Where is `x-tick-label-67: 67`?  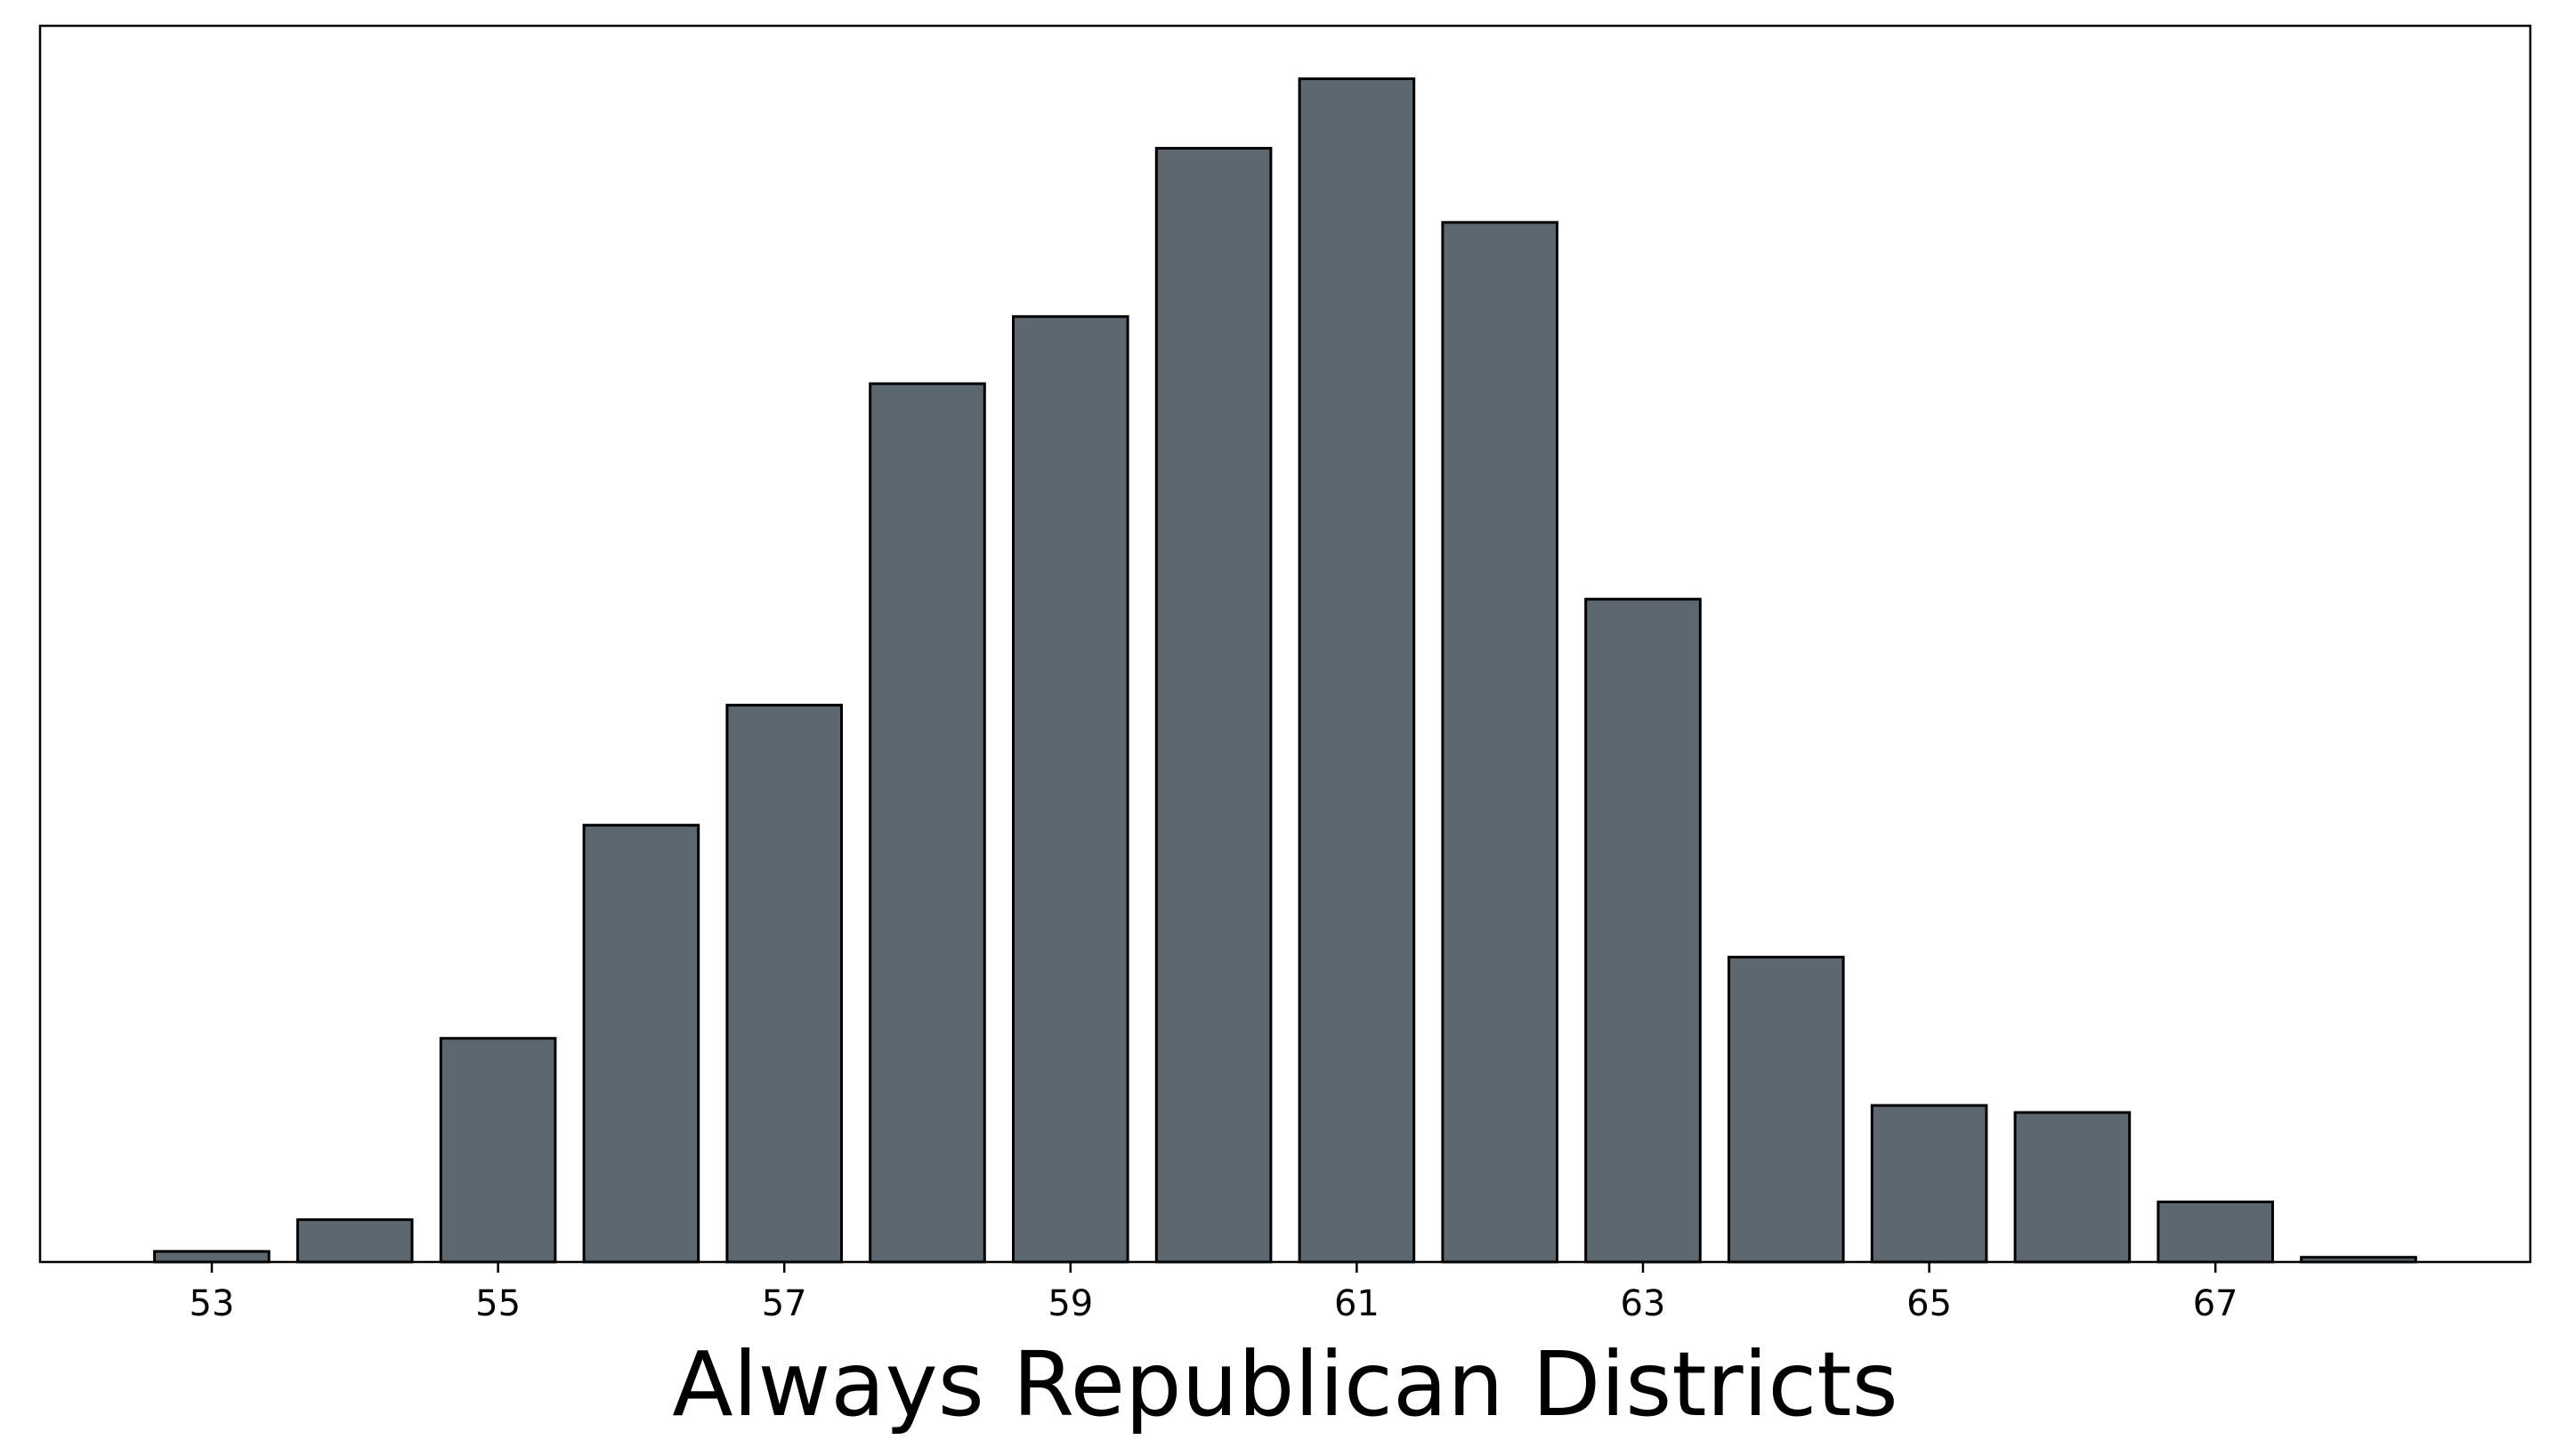
x-tick-label-67: 67 is located at coordinates (2216, 1303).